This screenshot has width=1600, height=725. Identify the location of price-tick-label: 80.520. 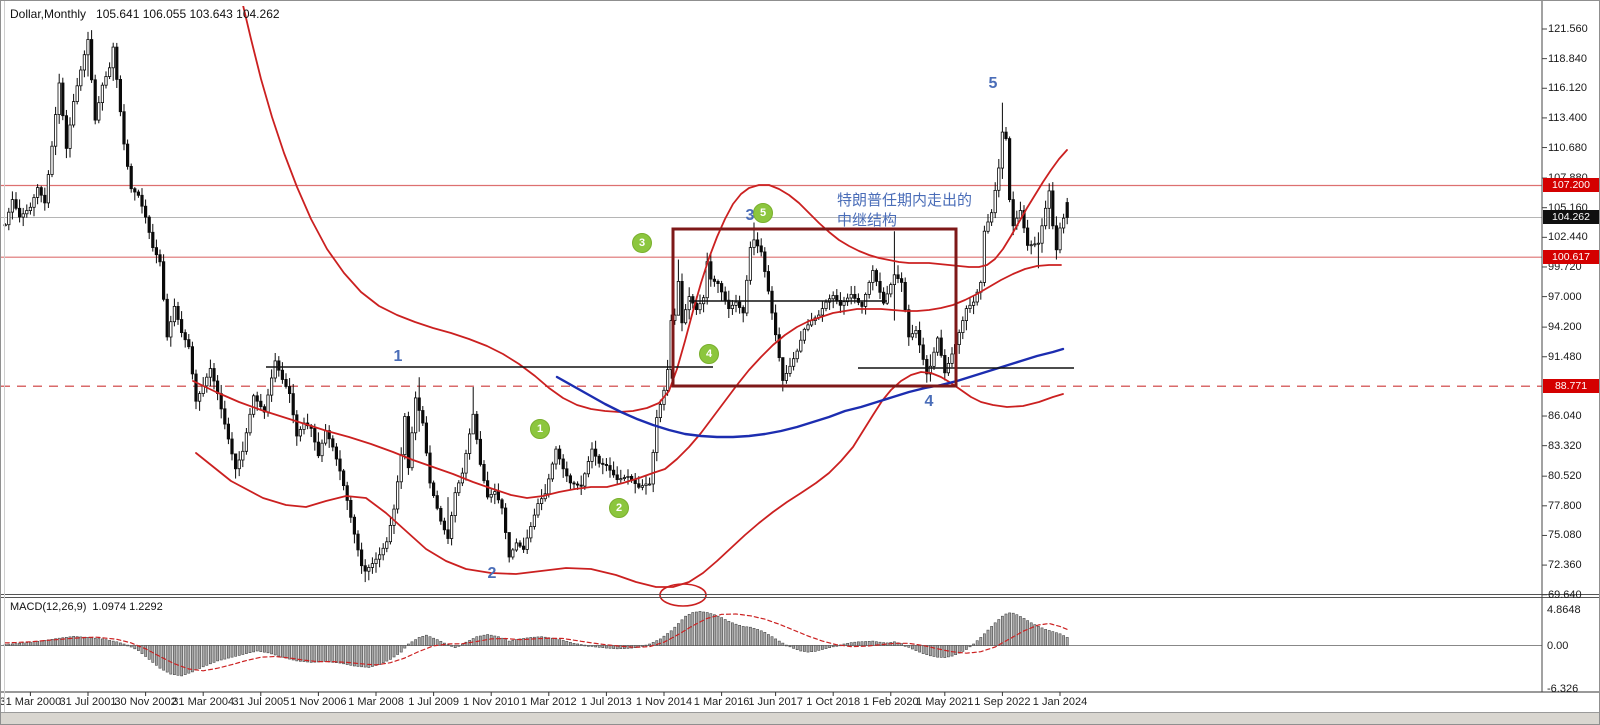
(1565, 476).